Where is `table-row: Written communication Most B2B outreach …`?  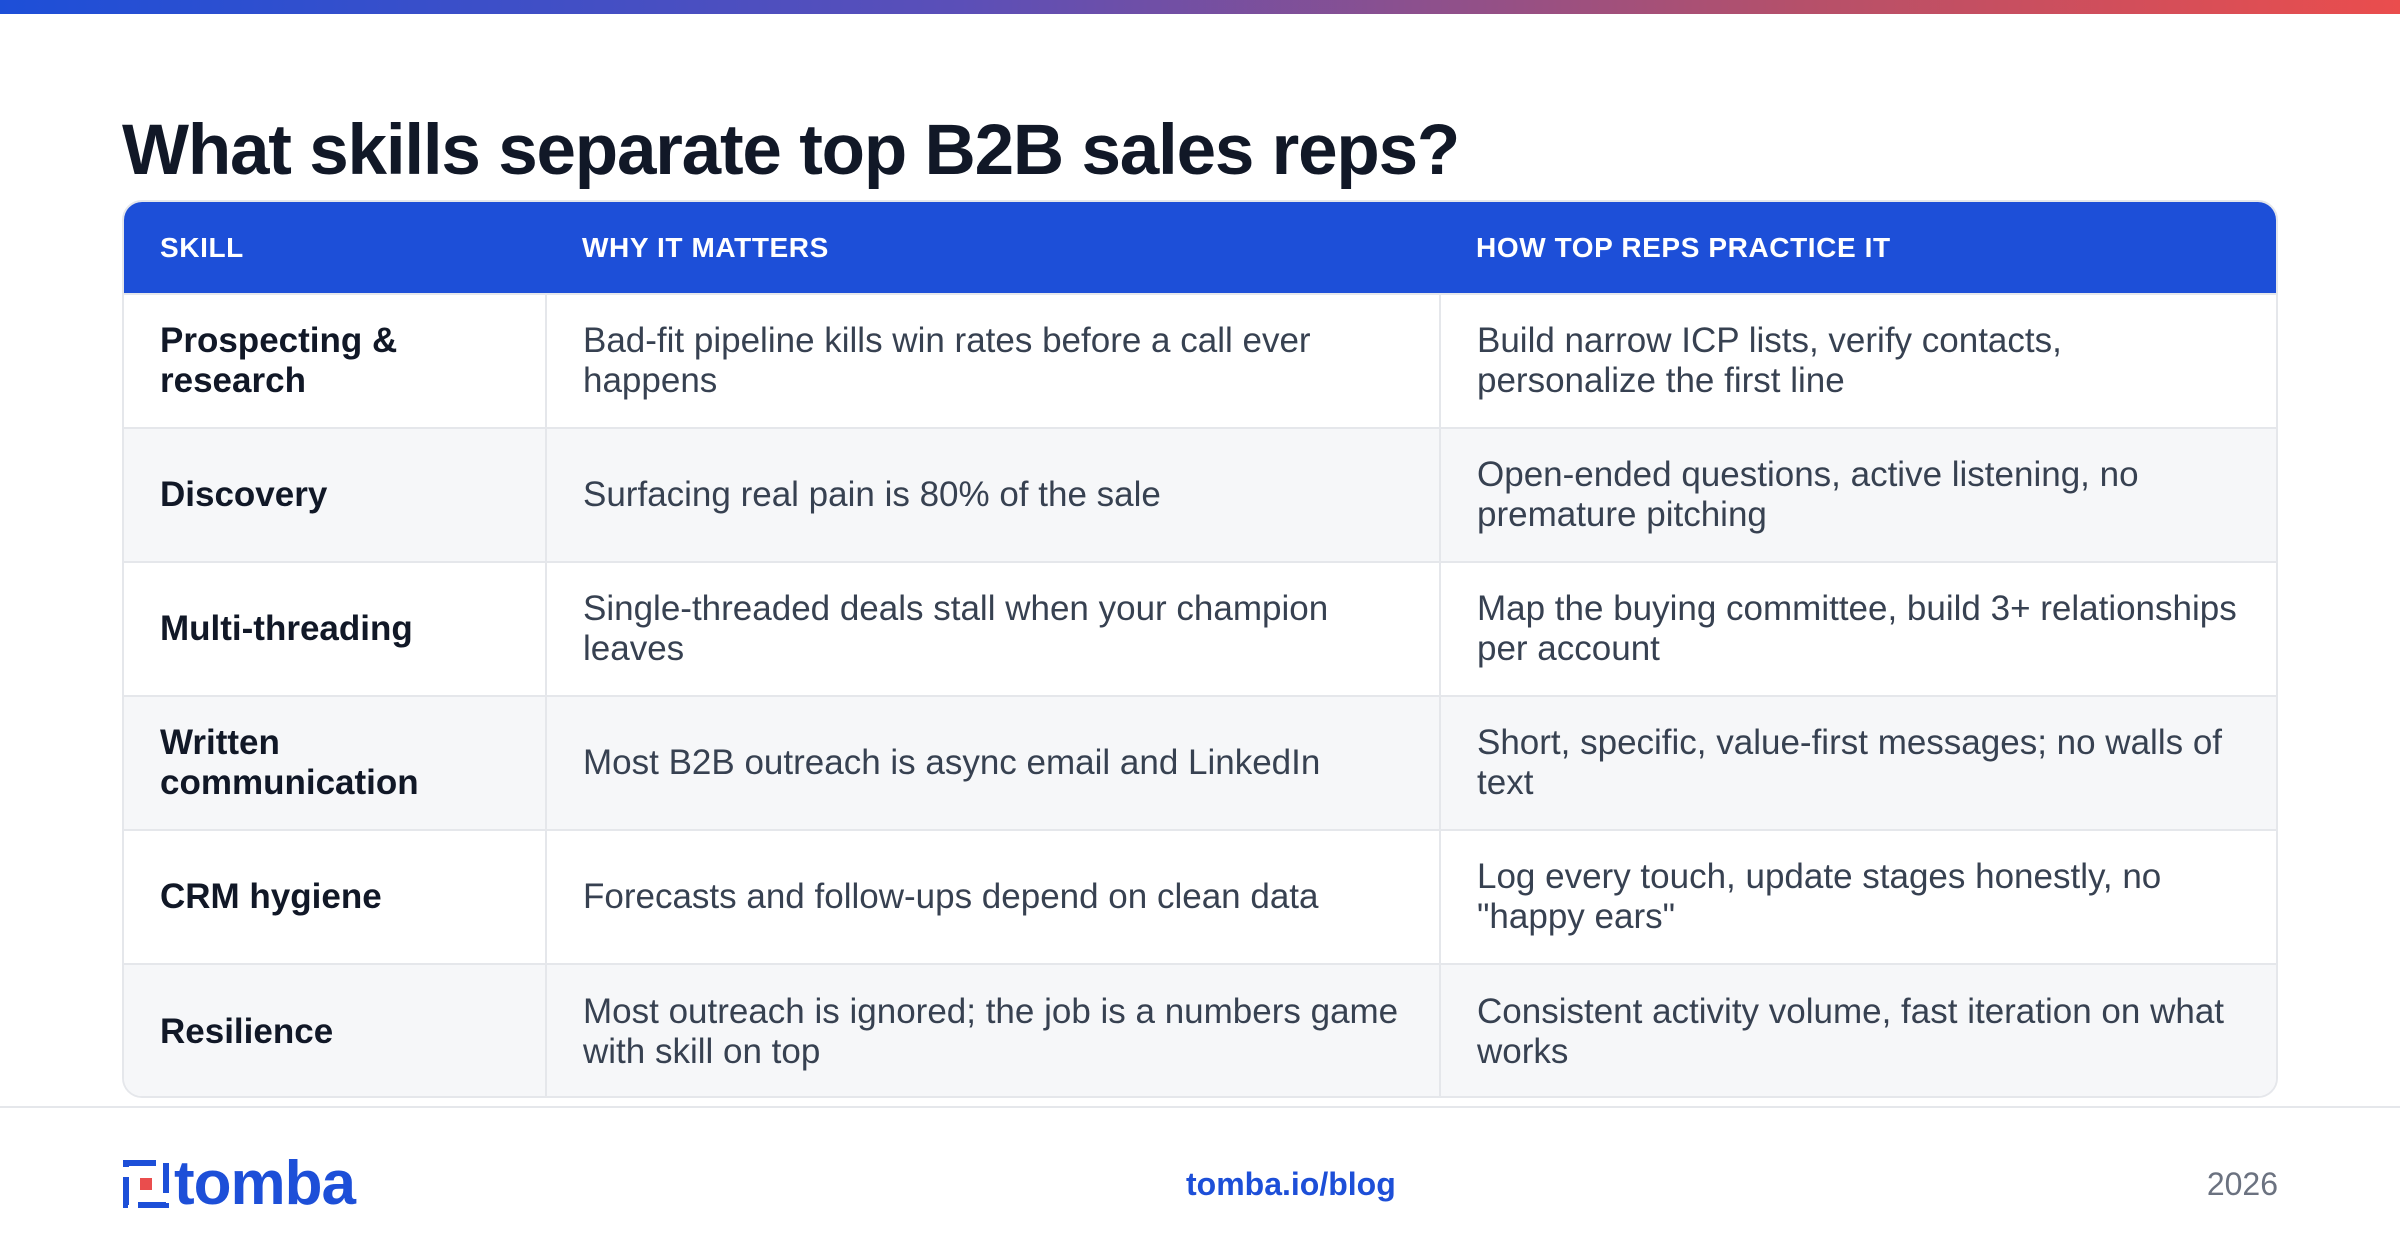 table-row: Written communication Most B2B outreach … is located at coordinates (1200, 762).